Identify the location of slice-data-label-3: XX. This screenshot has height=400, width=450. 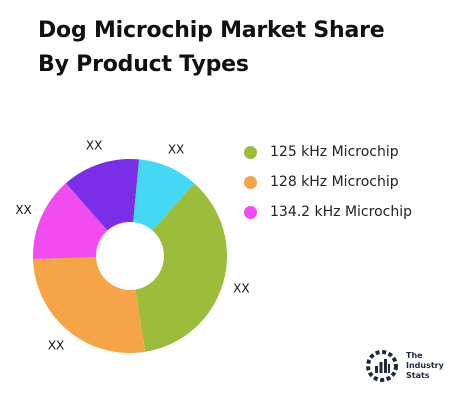
(23, 210).